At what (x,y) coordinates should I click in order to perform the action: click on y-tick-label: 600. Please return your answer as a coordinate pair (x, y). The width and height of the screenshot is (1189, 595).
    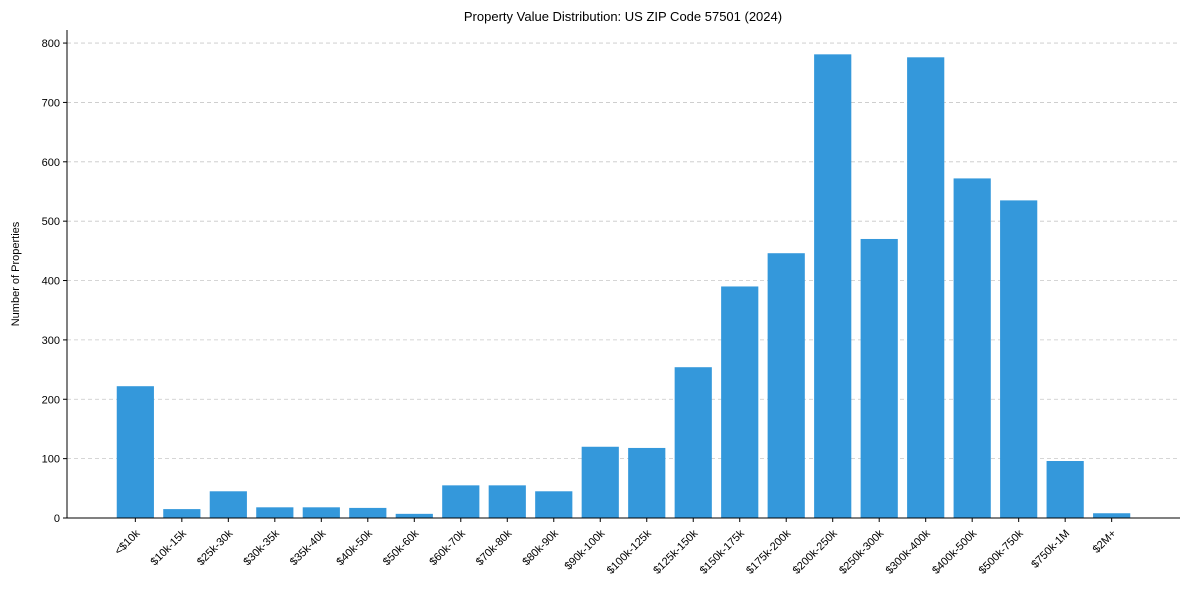
    Looking at the image, I should click on (51, 163).